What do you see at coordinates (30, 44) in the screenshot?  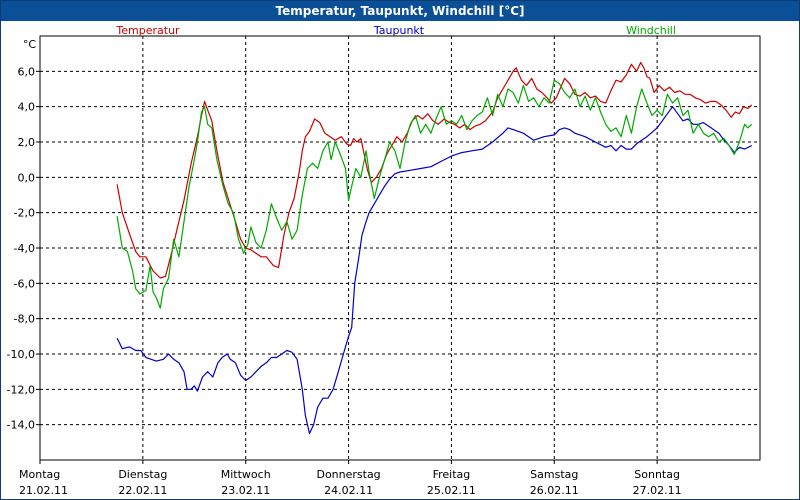 I see `y-axis-unit-label: °C` at bounding box center [30, 44].